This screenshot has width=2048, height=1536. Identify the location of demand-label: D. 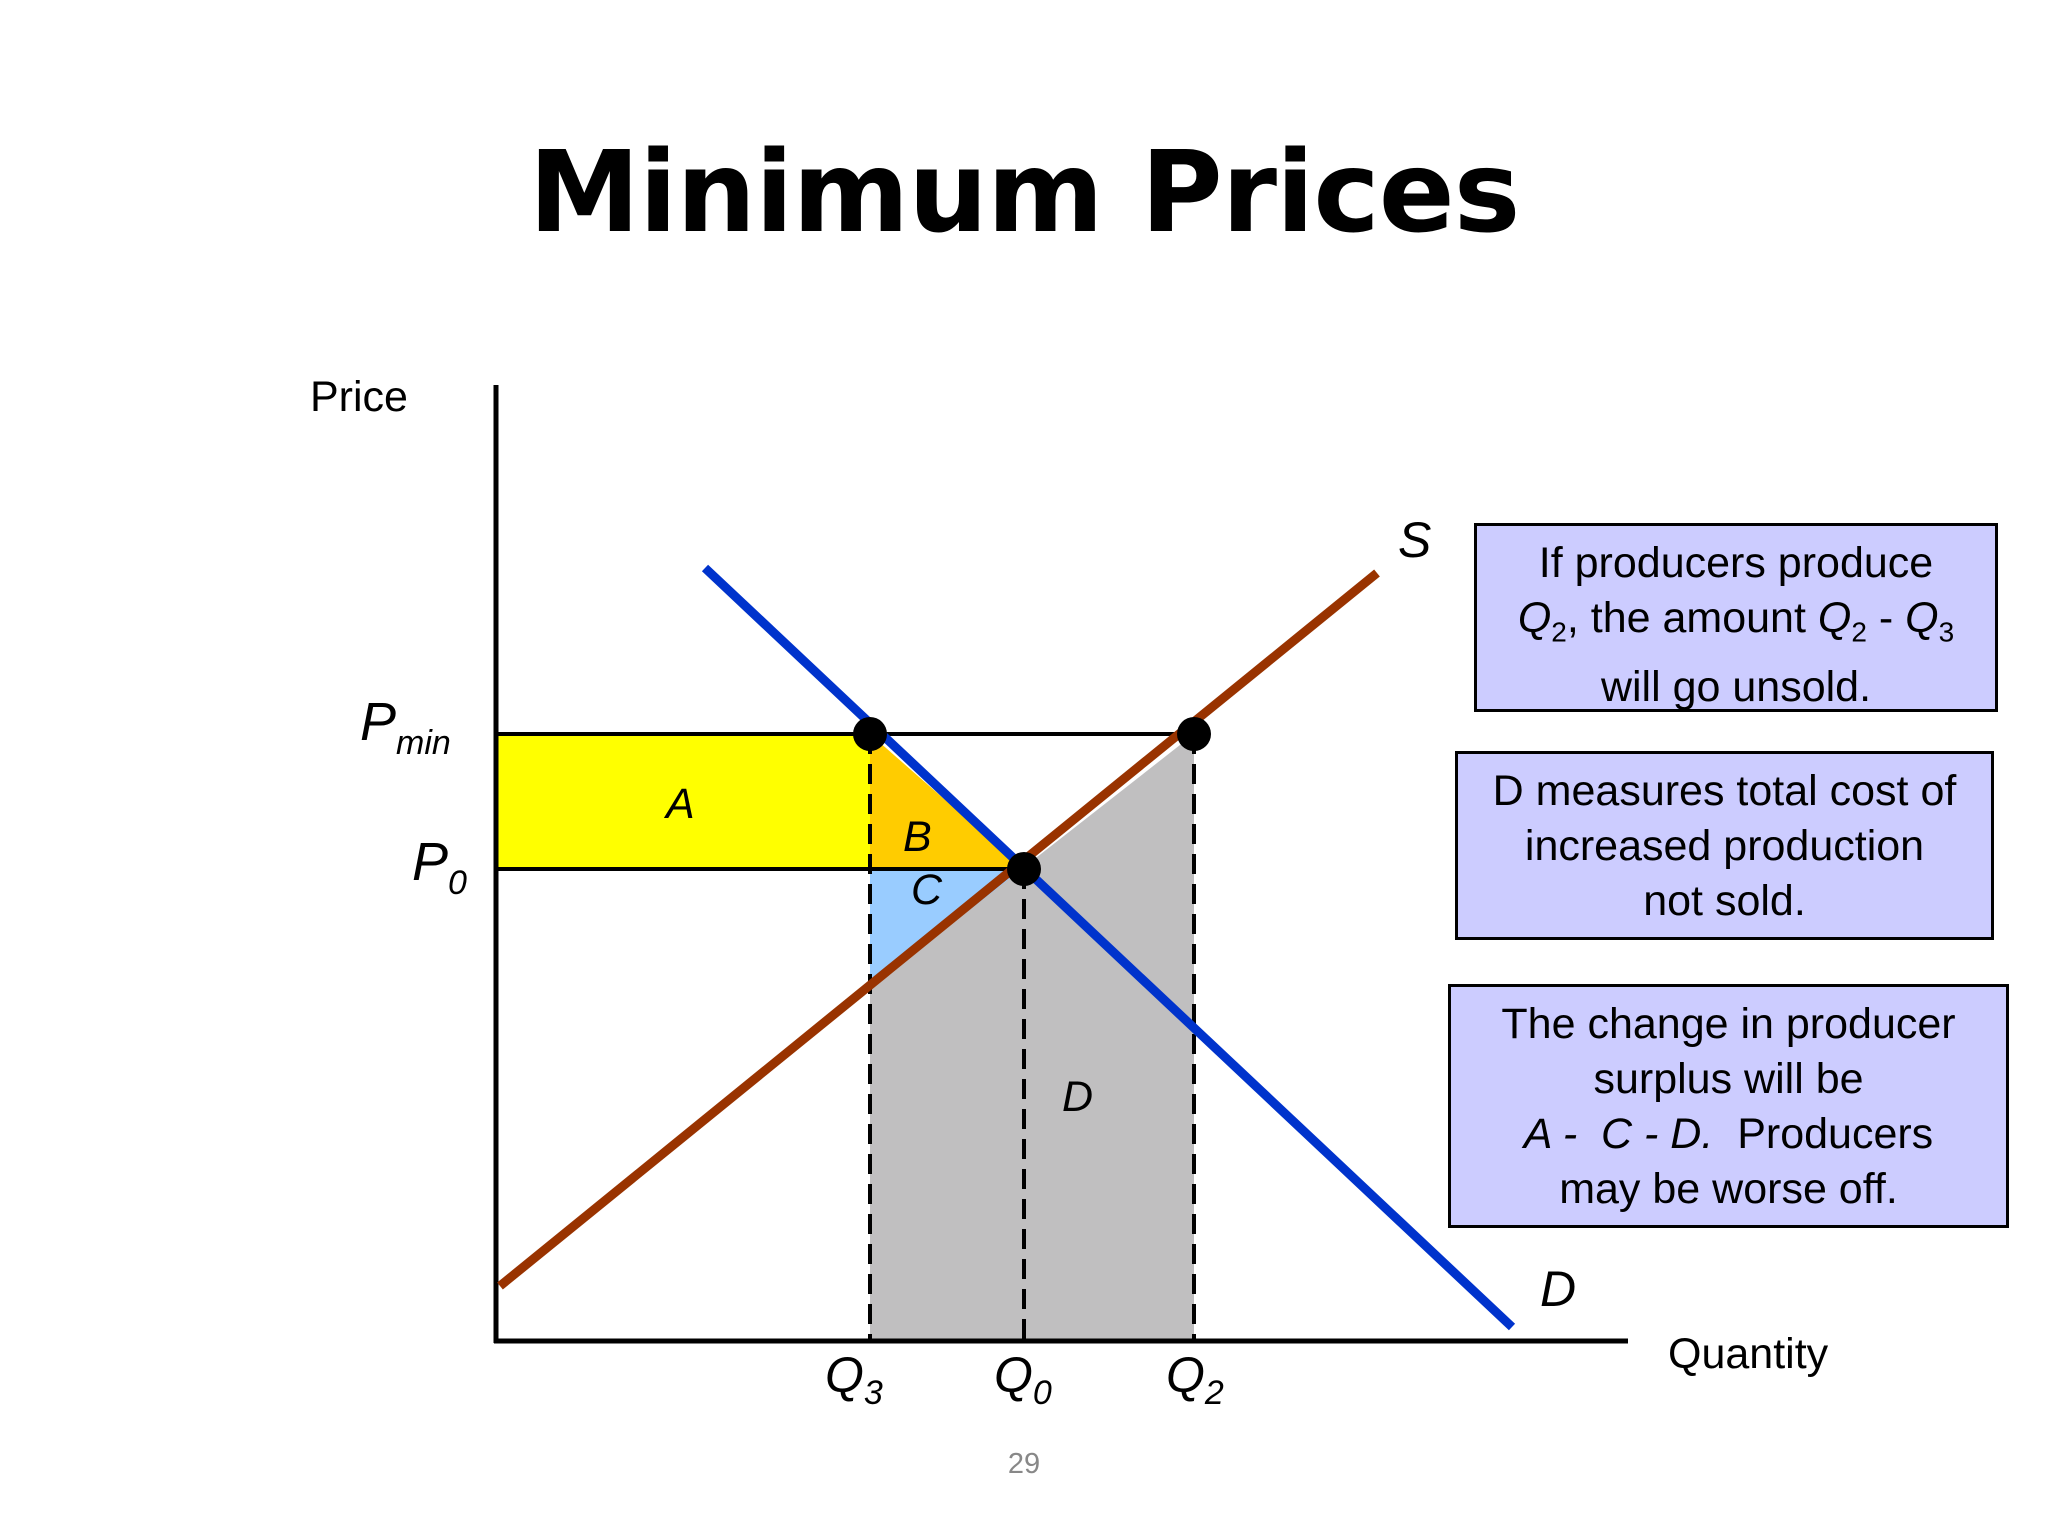
(1558, 1289).